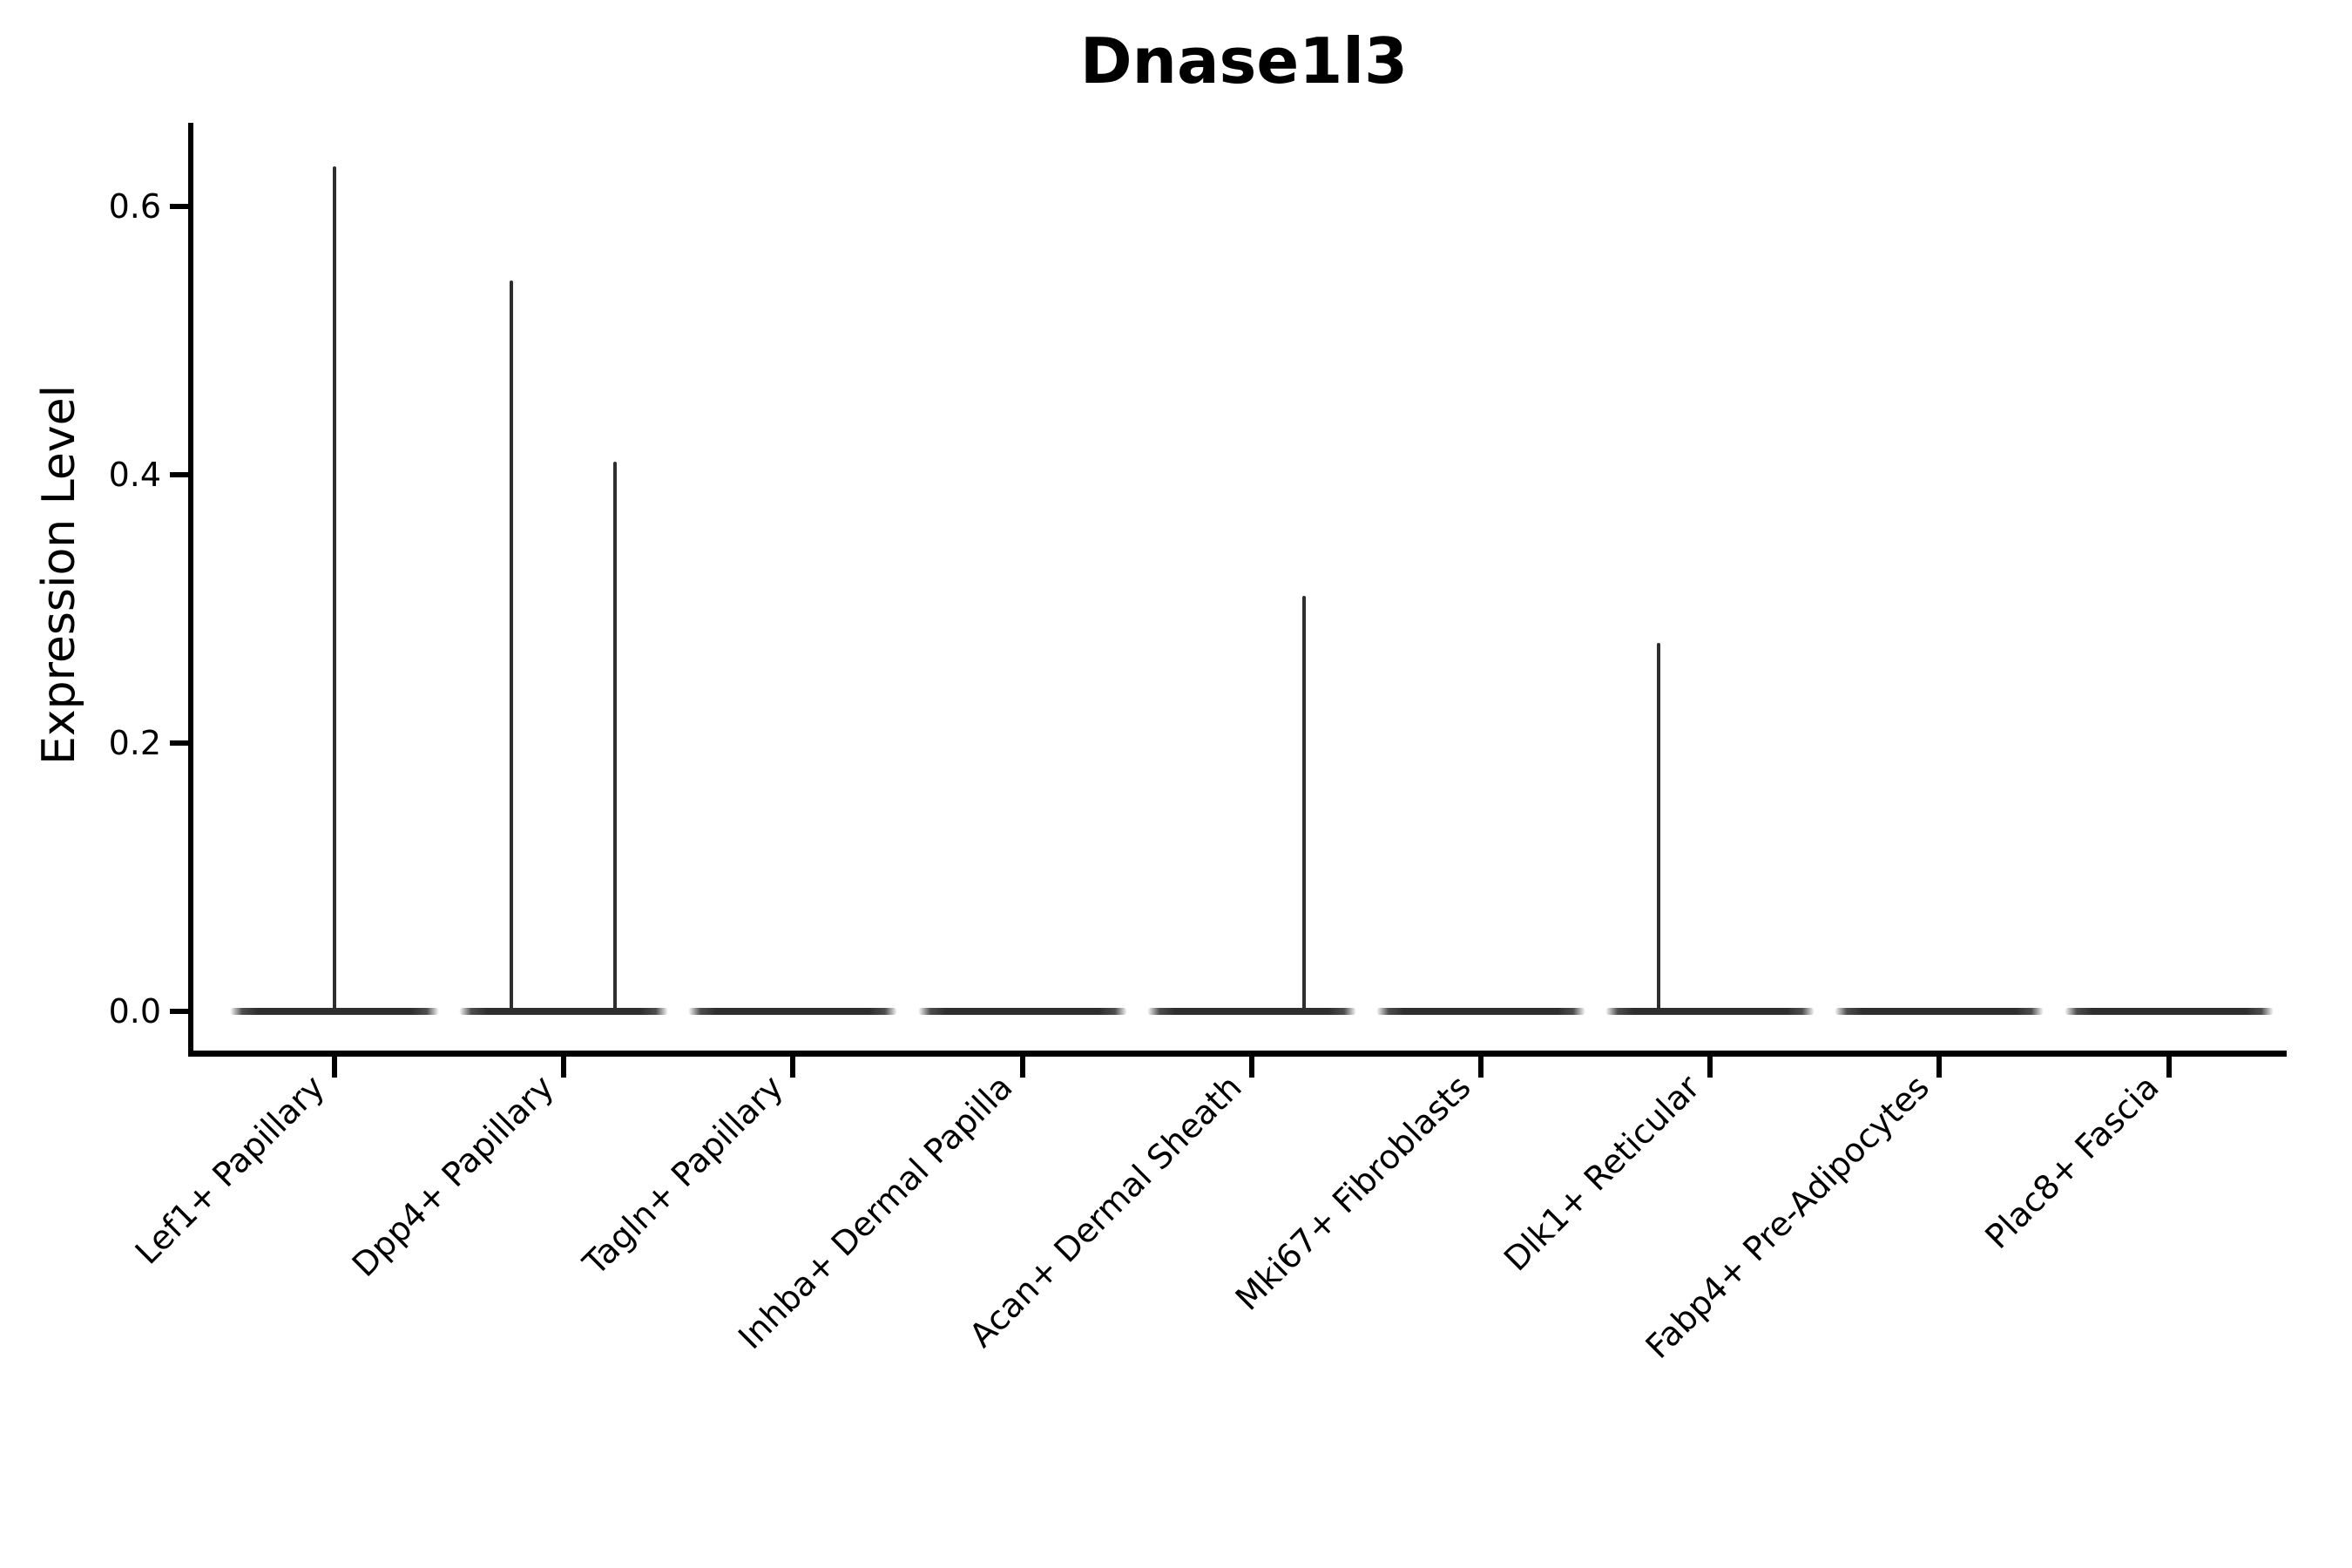 This screenshot has height=1568, width=2352. What do you see at coordinates (134, 743) in the screenshot?
I see `y-tick-label: 0.2` at bounding box center [134, 743].